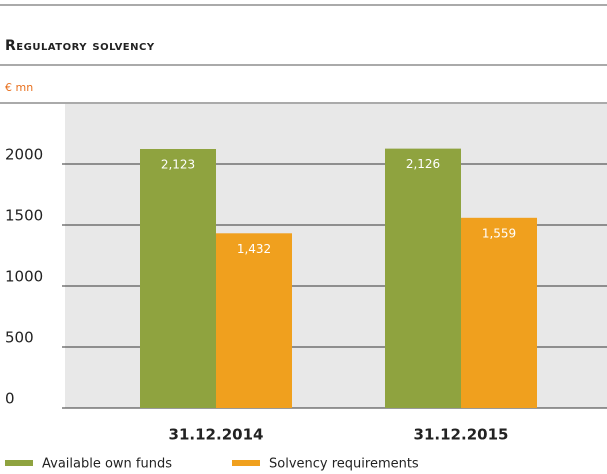  I want to click on unit-label: € mn, so click(19, 87).